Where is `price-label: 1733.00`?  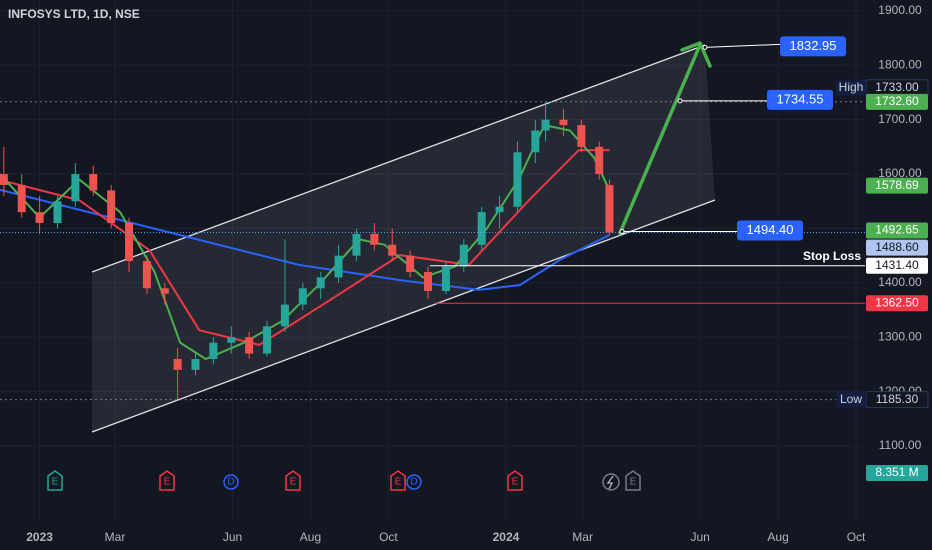 price-label: 1733.00 is located at coordinates (897, 87).